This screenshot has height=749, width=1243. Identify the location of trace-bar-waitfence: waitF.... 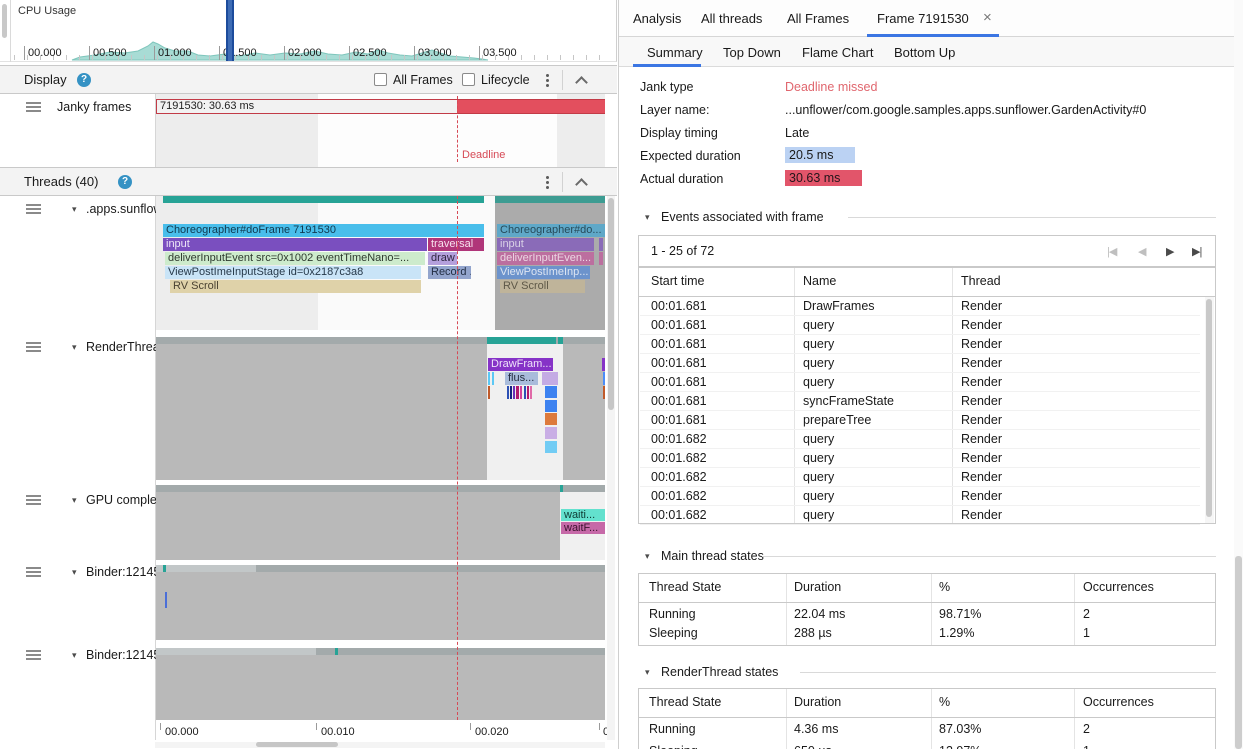
(583, 528).